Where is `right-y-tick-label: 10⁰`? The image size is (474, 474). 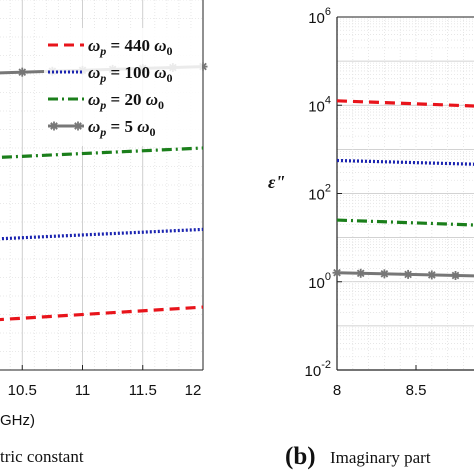
right-y-tick-label: 10⁰ is located at coordinates (319, 281).